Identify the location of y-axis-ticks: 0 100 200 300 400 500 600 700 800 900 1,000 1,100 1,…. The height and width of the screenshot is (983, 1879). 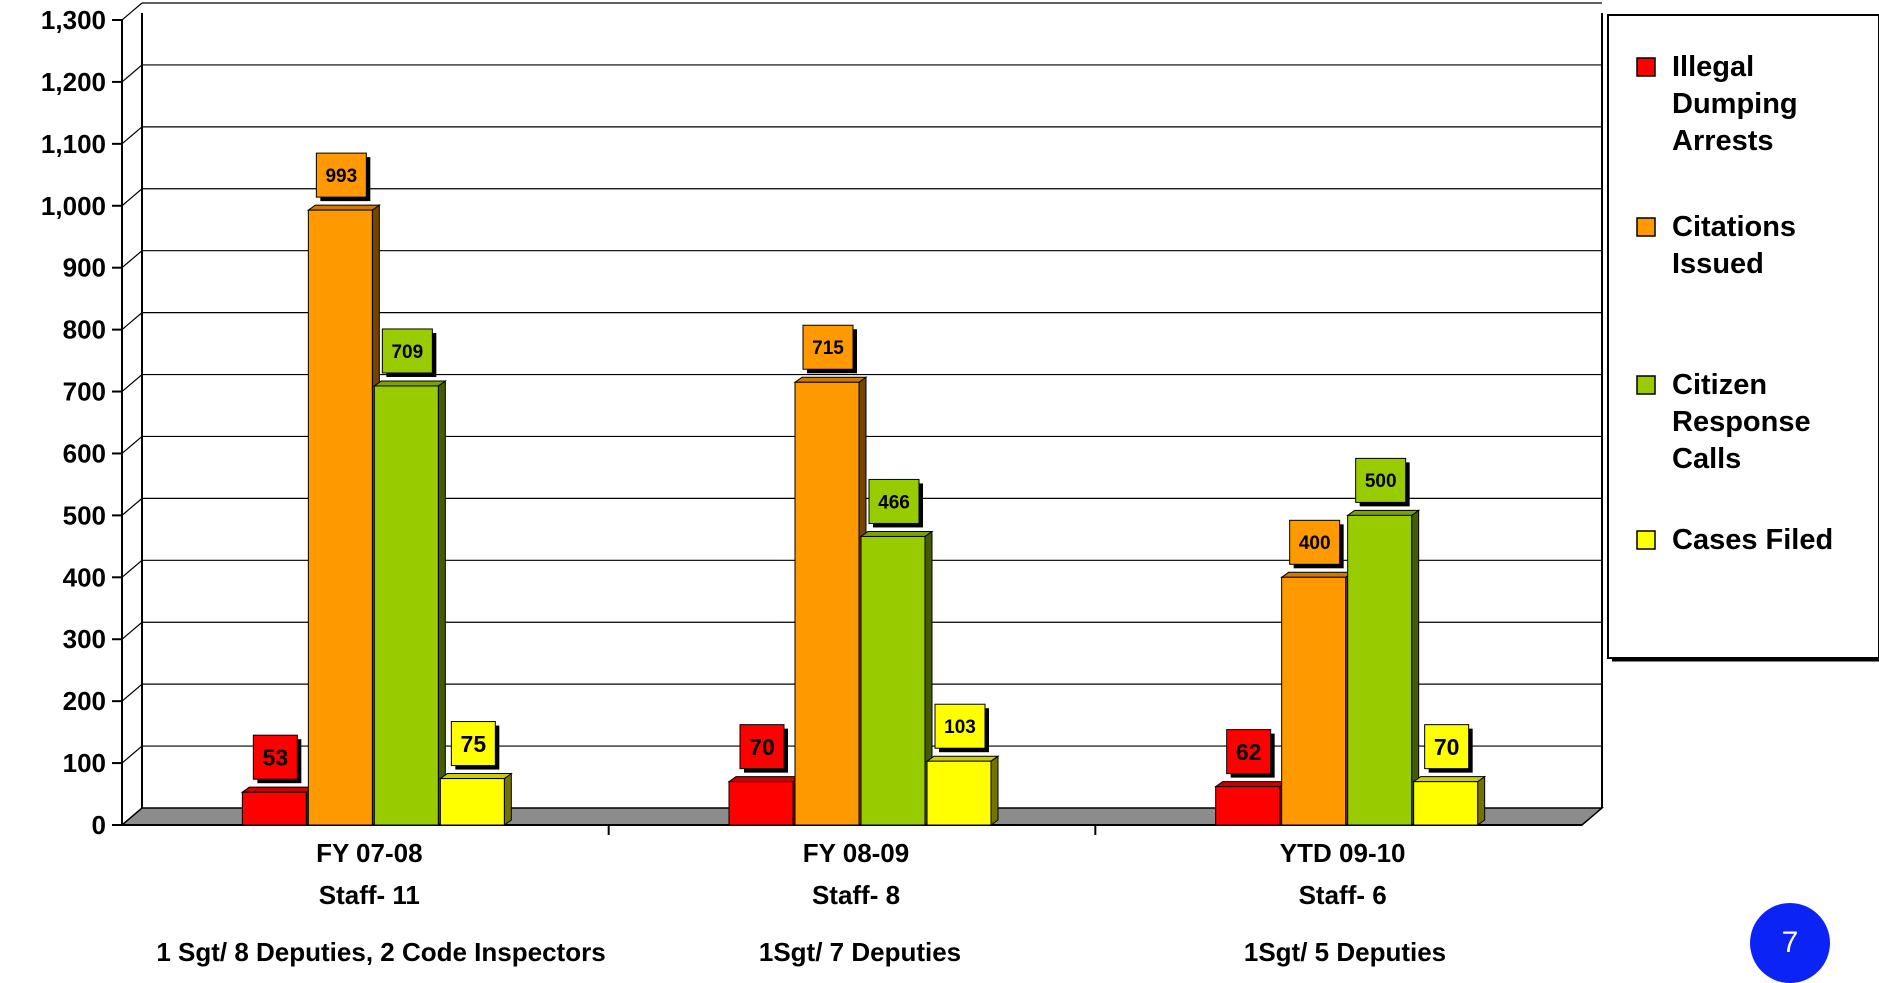
(81, 422).